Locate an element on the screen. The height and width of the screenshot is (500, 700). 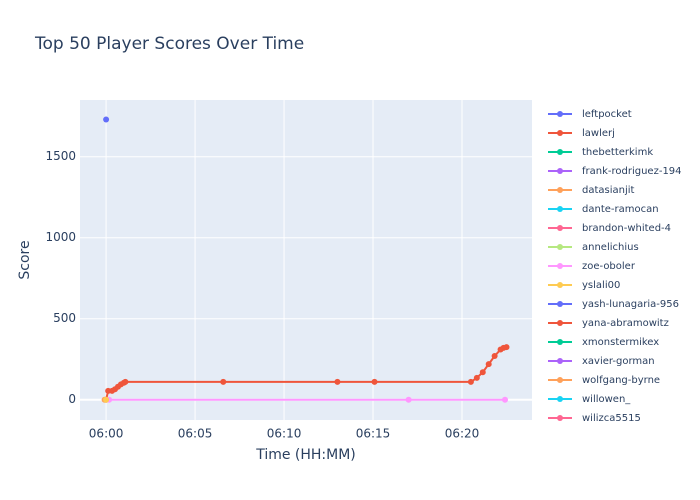
x-tick-label: 06:10 is located at coordinates (284, 434).